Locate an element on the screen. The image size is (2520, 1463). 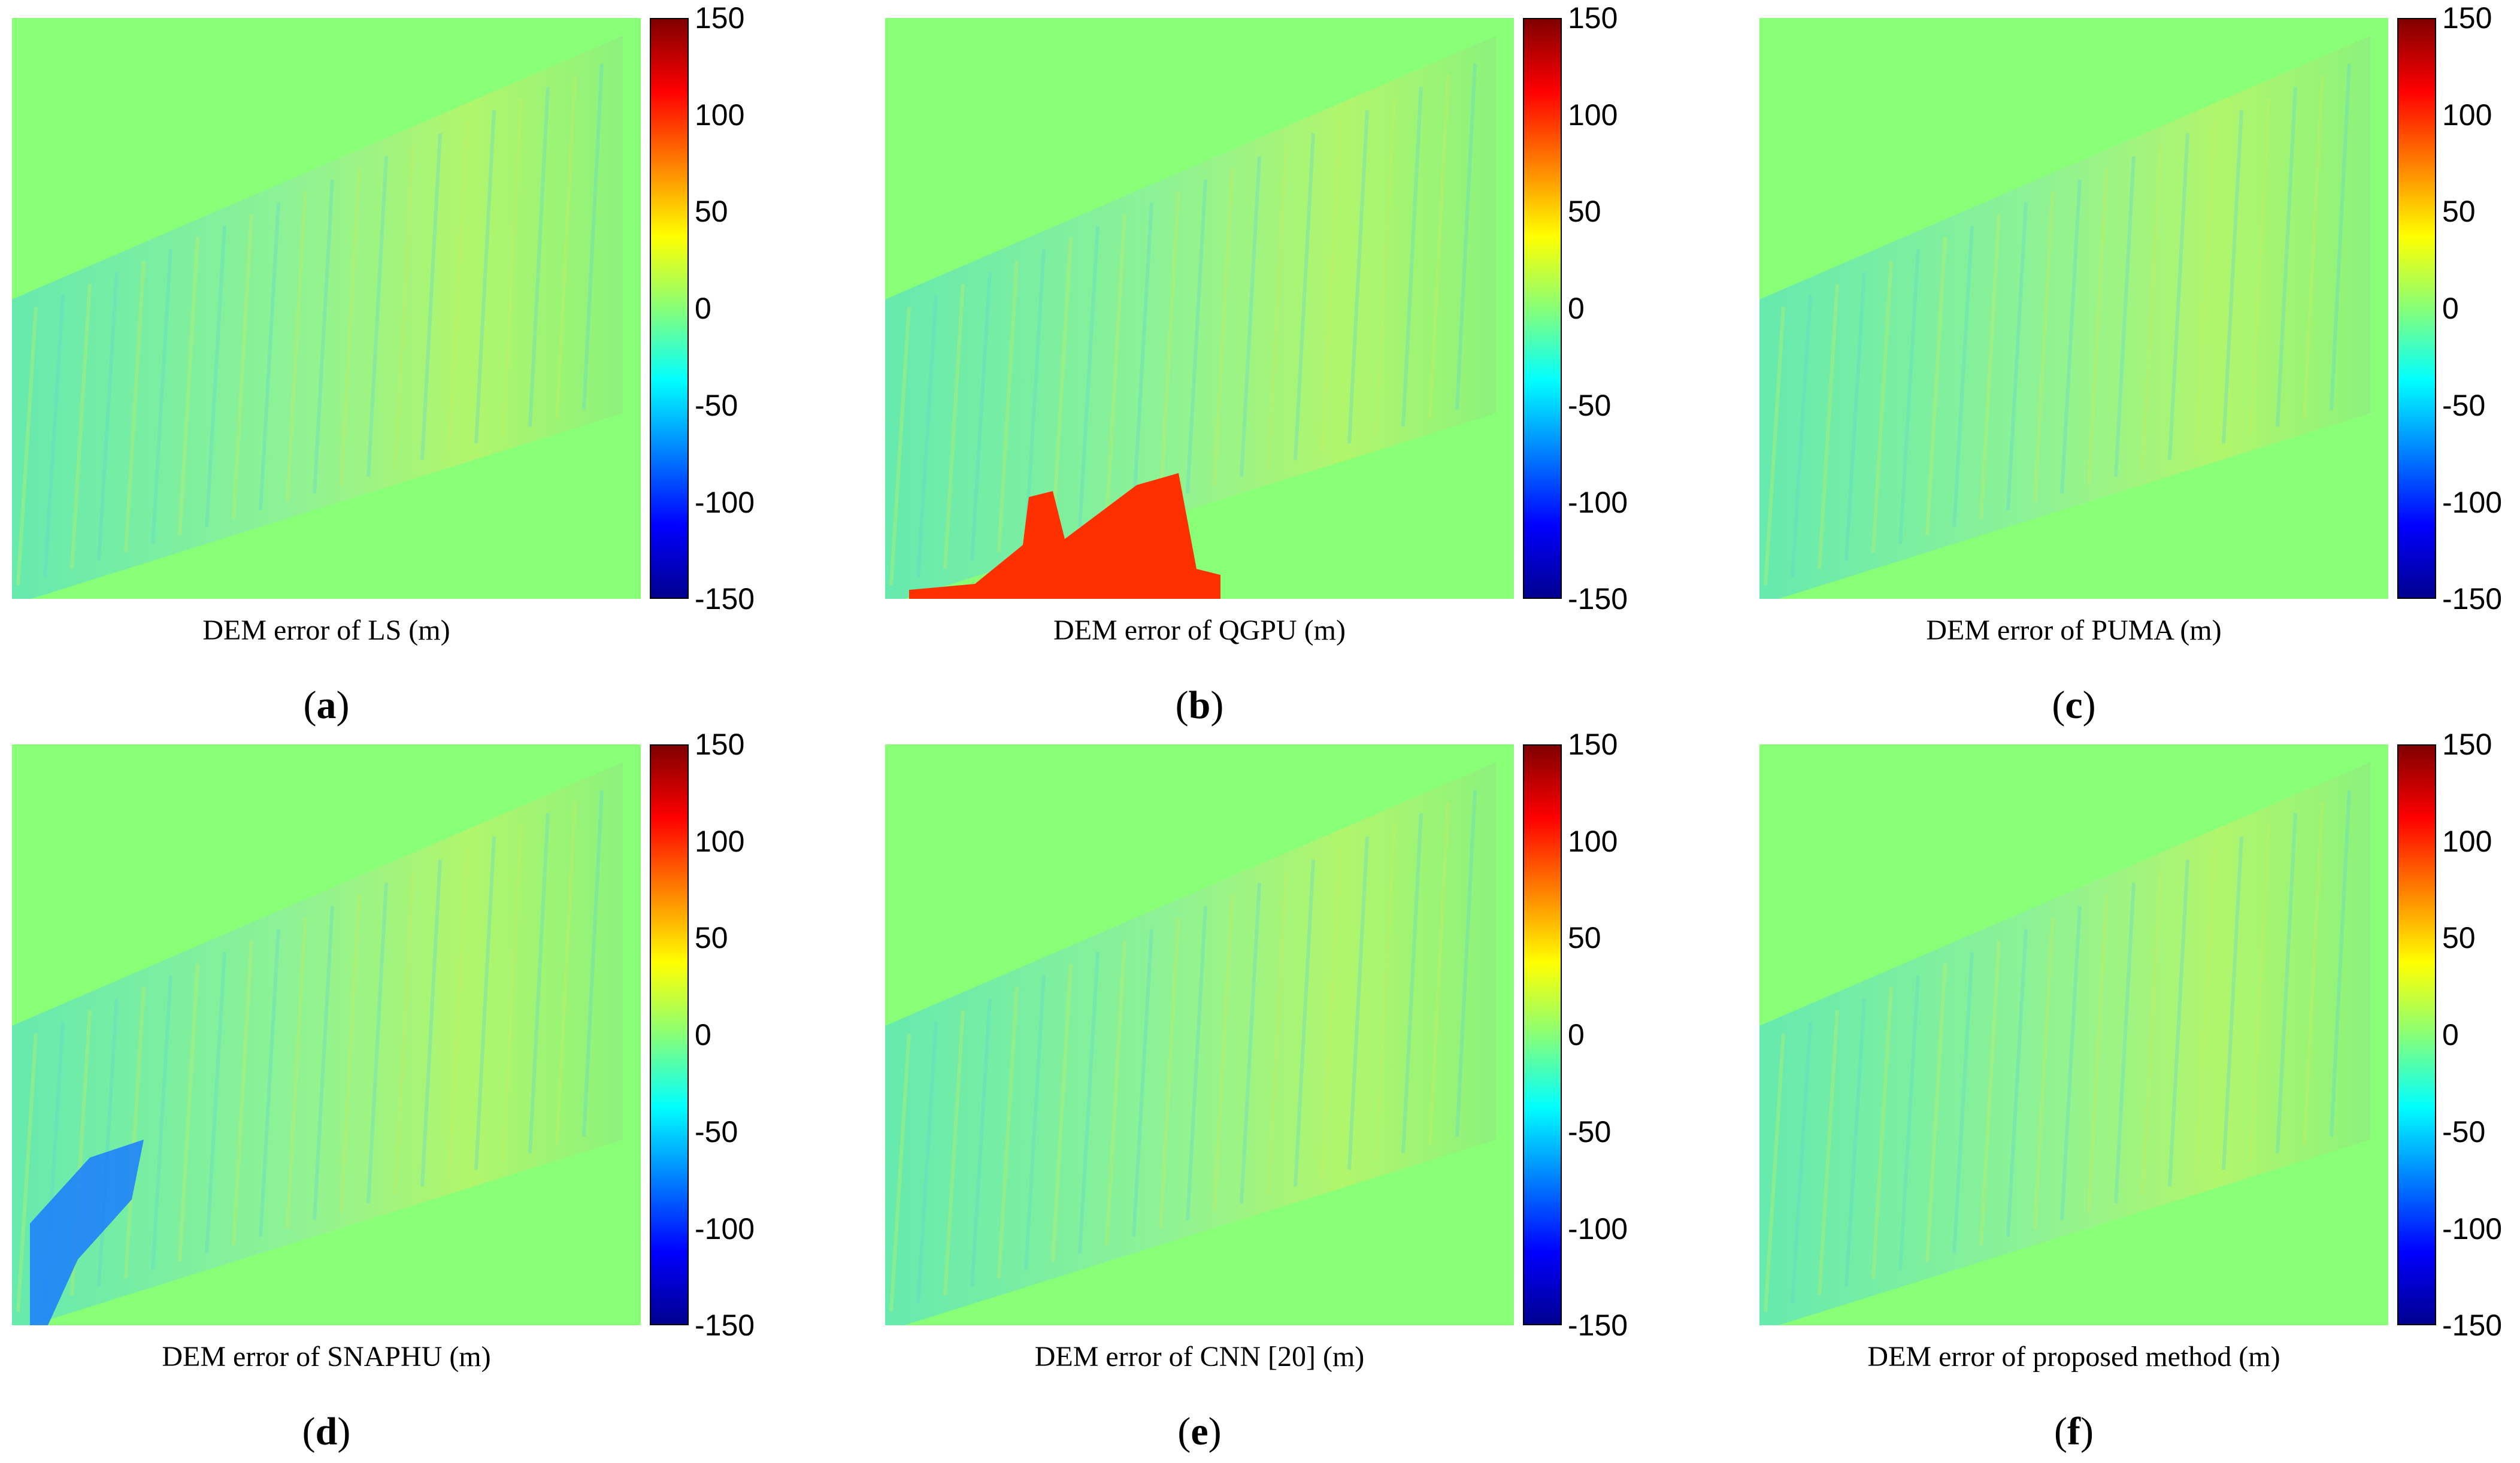
dem-error-map is located at coordinates (326, 1034).